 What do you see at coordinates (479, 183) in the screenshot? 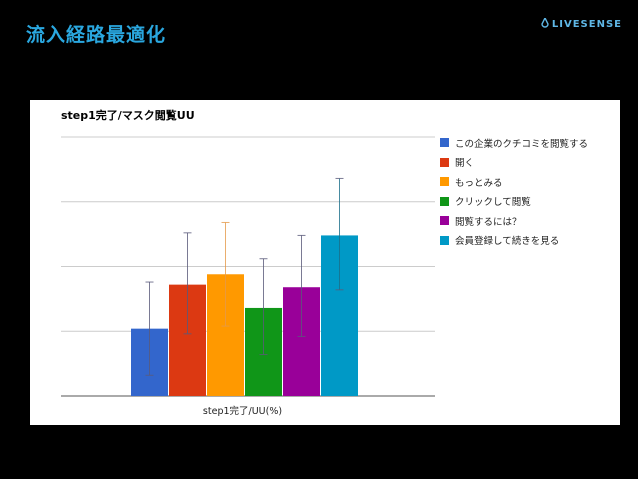
I see `legend-label: もっとみる` at bounding box center [479, 183].